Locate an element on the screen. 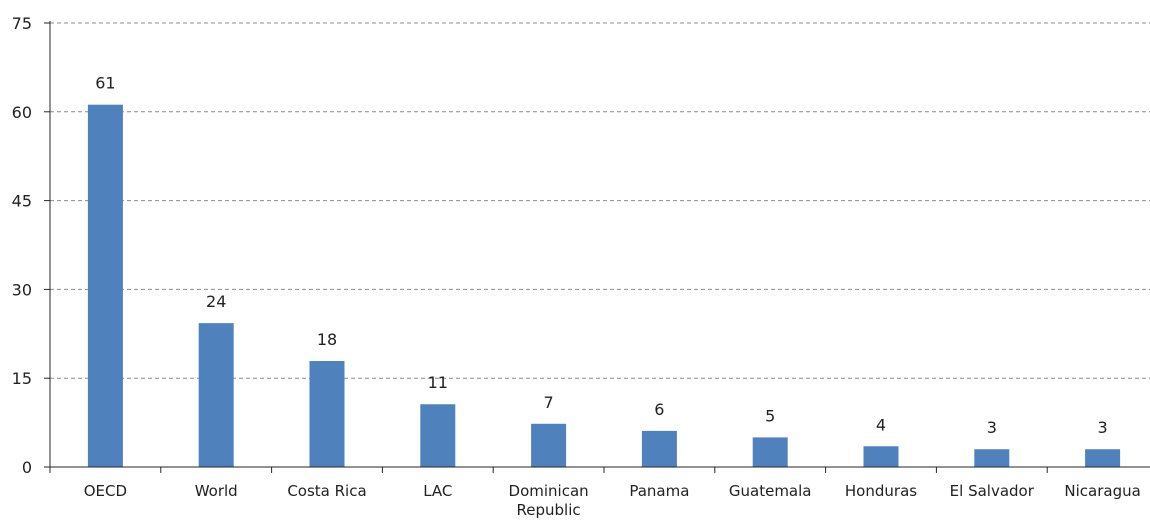 The height and width of the screenshot is (524, 1150). y-tick-label: 45 is located at coordinates (22, 201).